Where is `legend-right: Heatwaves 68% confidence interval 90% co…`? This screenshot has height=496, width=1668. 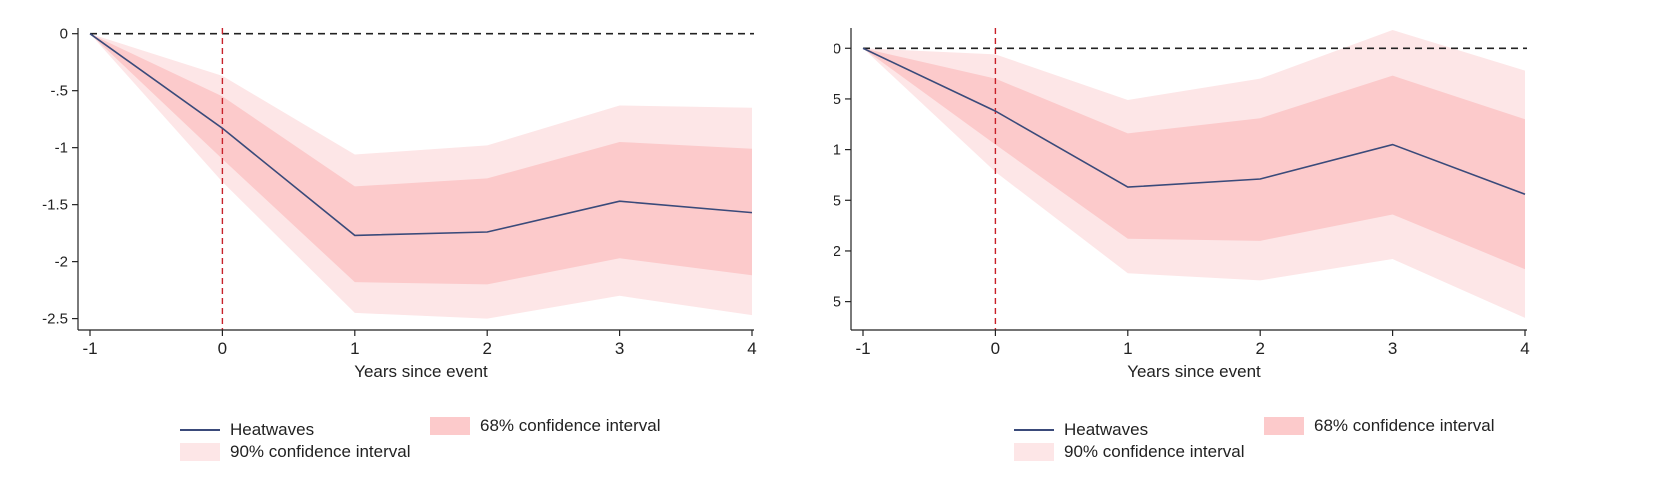
legend-right: Heatwaves 68% confidence interval 90% co… is located at coordinates (1294, 448).